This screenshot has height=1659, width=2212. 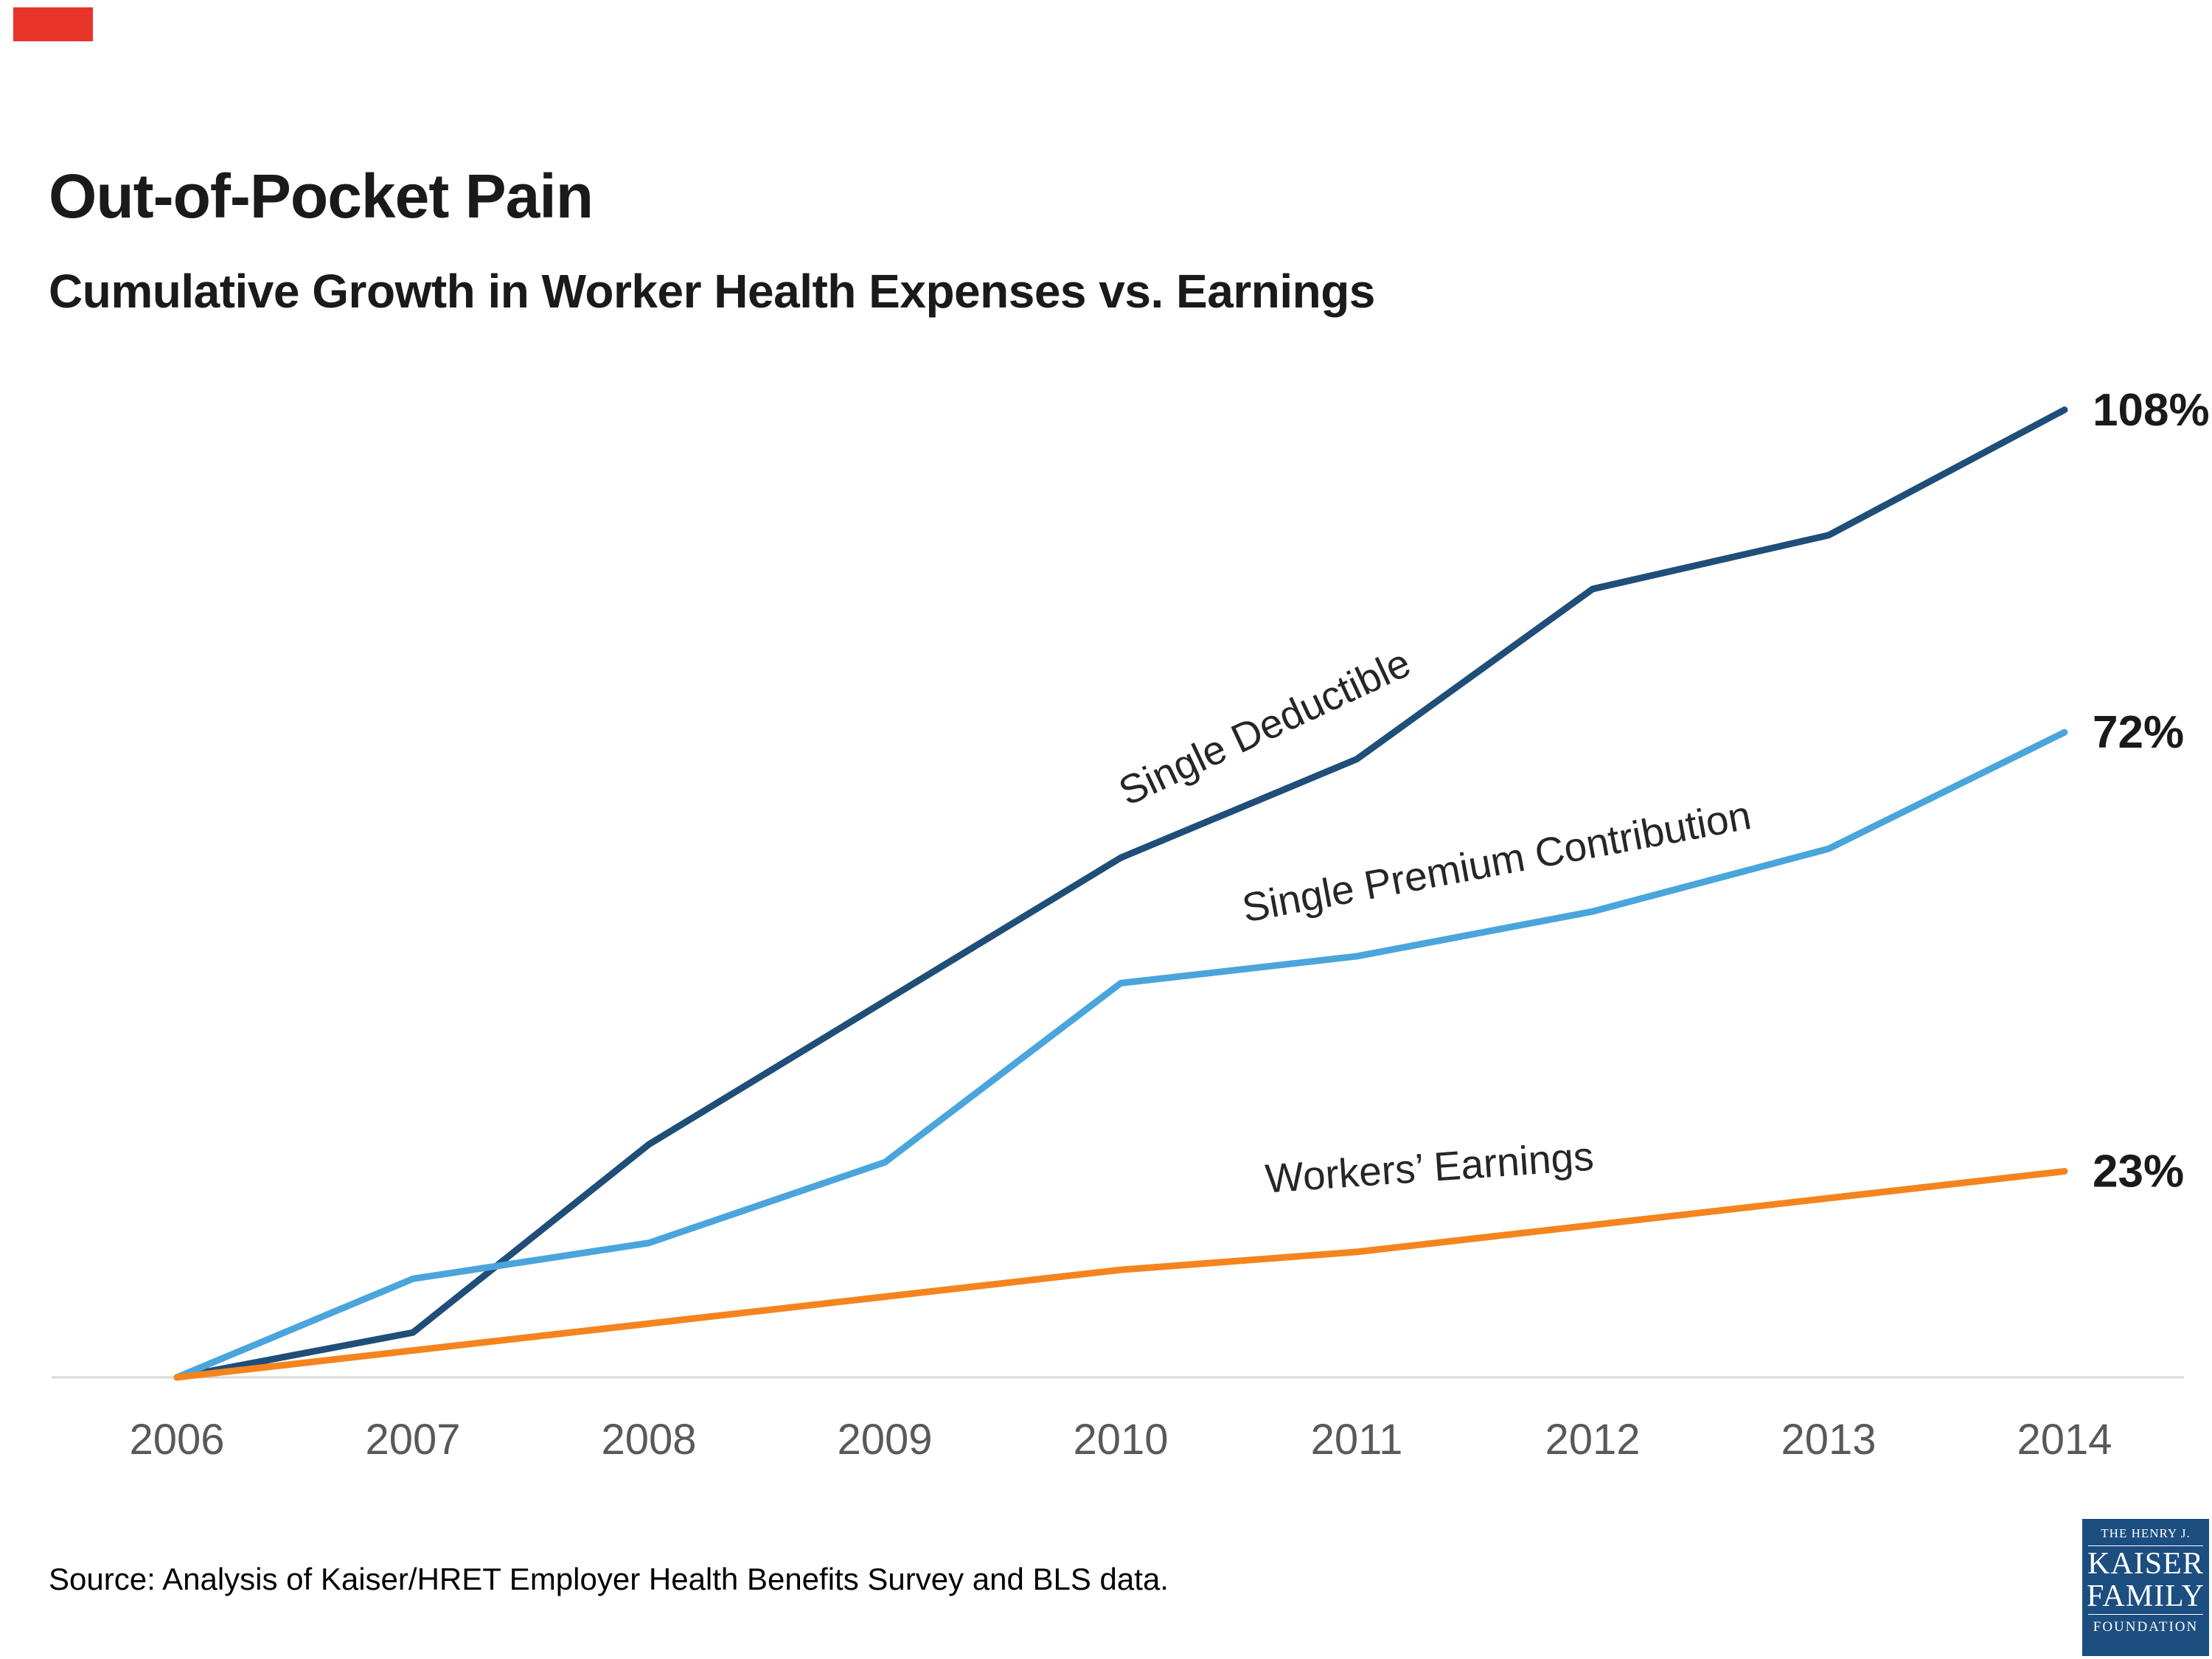 I want to click on logo-text-foundation: FOUNDATION, so click(x=2146, y=1627).